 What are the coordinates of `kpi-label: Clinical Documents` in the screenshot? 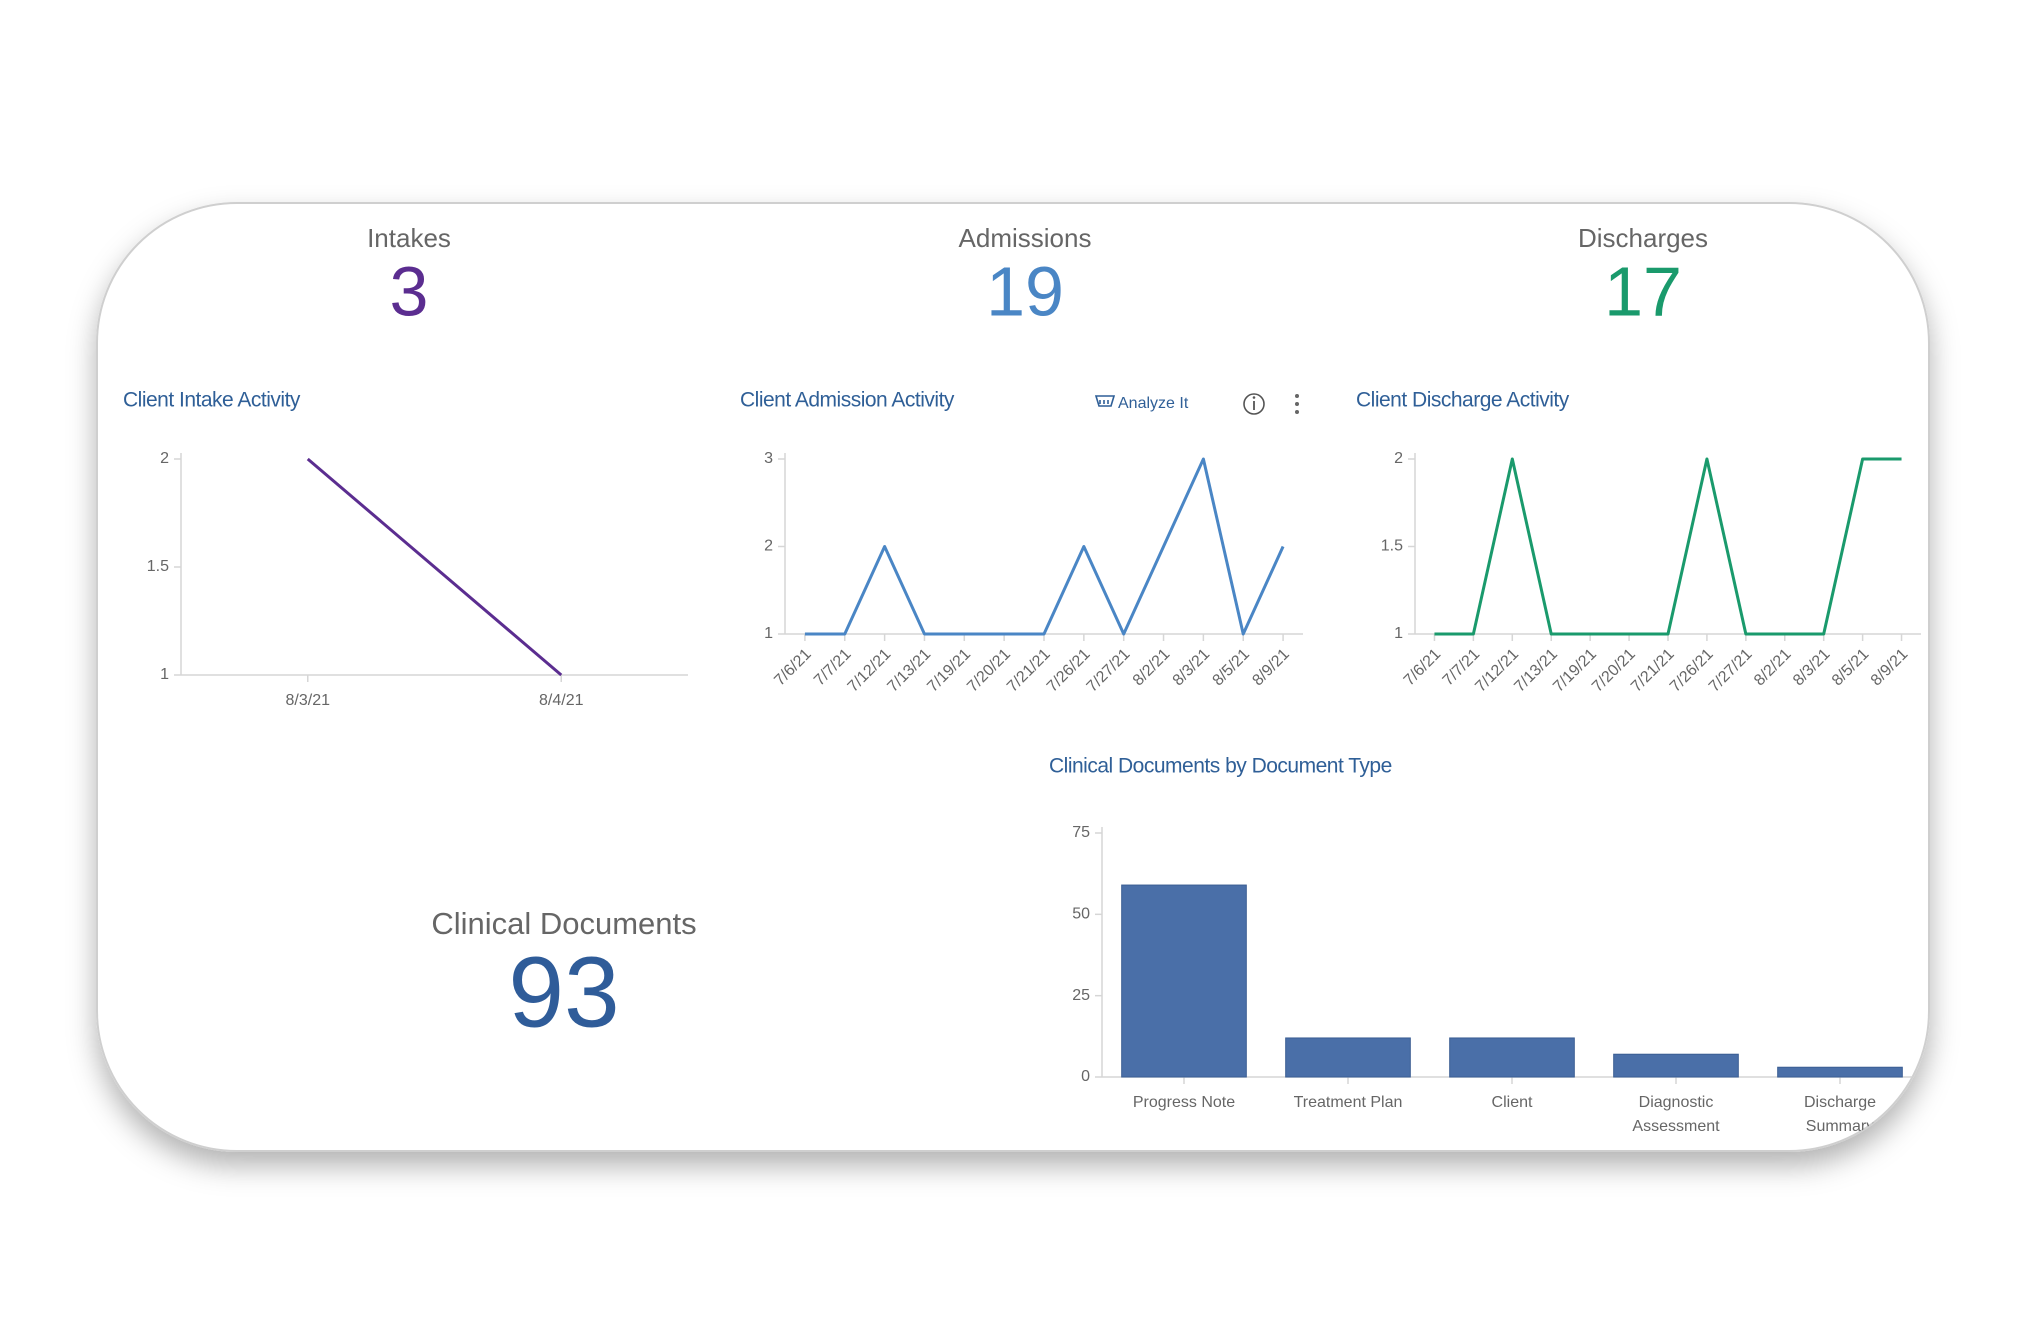 It's located at (563, 923).